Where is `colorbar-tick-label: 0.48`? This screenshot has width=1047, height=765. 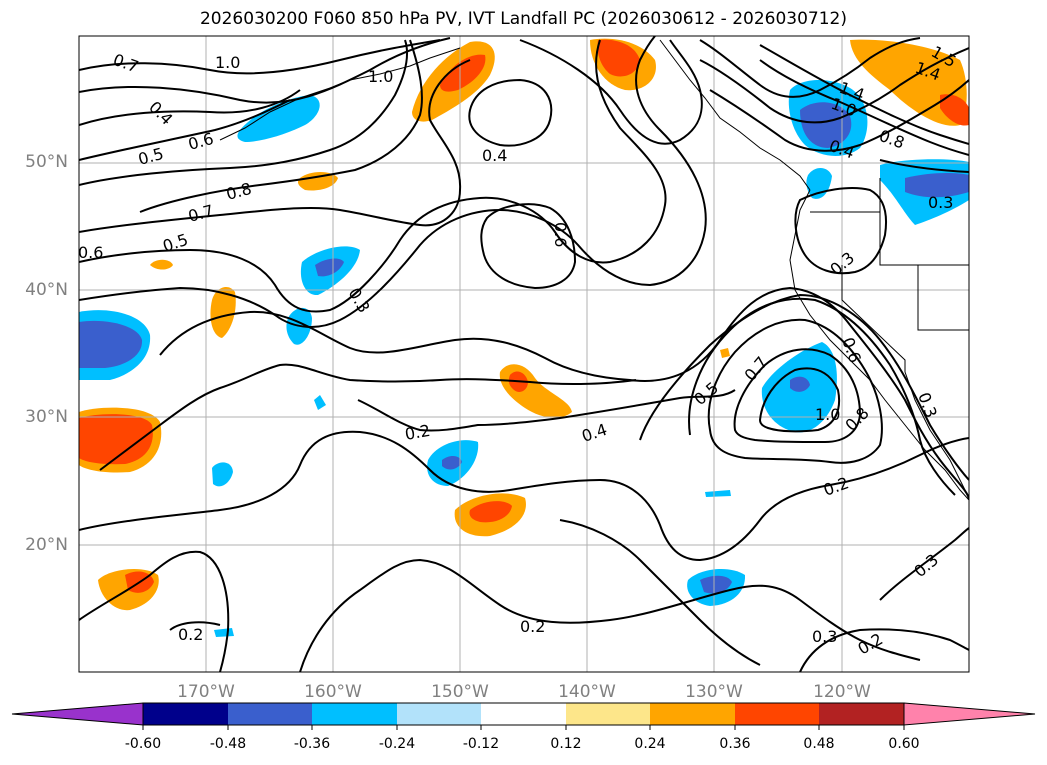
colorbar-tick-label: 0.48 is located at coordinates (819, 744).